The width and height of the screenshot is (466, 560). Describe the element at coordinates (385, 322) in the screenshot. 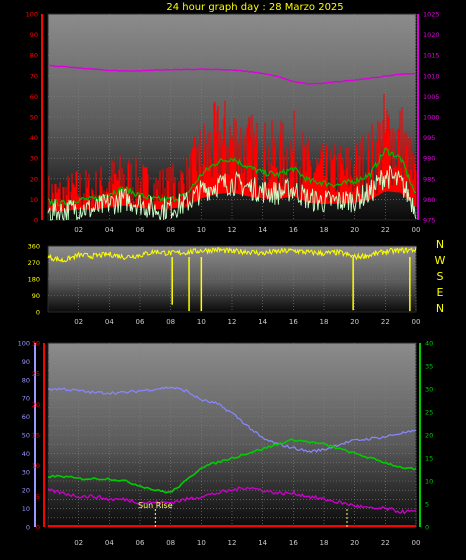

I see `direction-panel-x-tick-label: 22` at that location.